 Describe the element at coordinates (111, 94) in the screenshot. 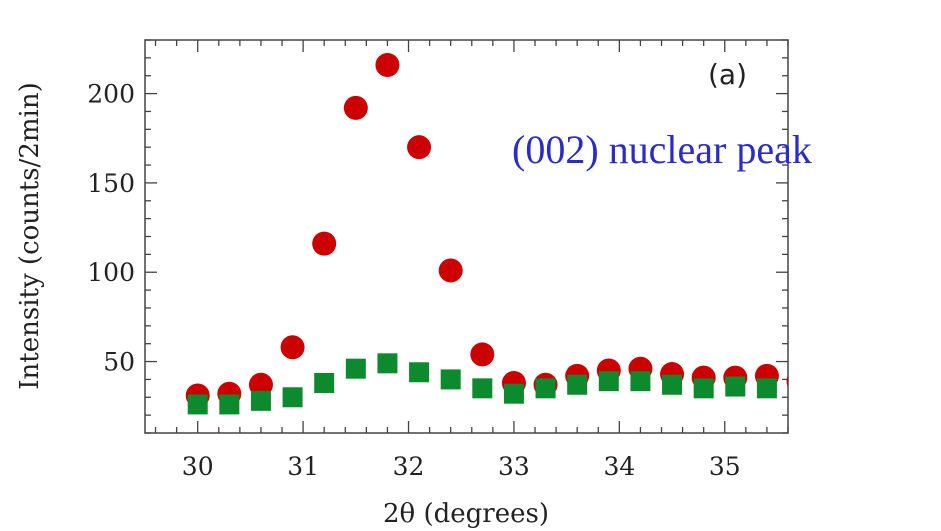

I see `y-tick-label: 200` at that location.